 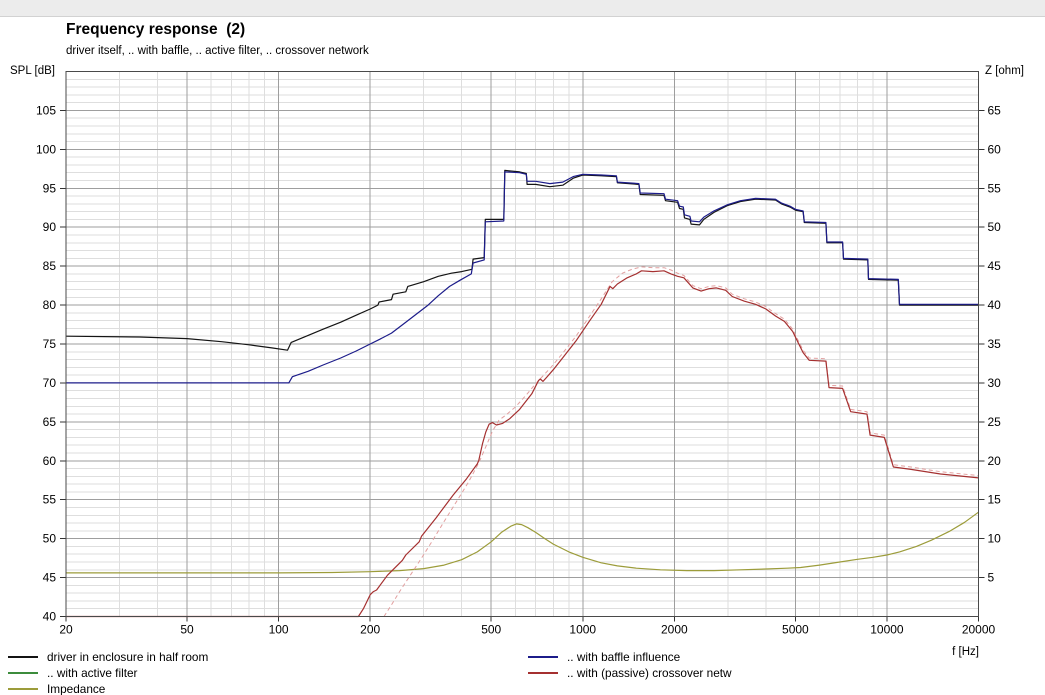 What do you see at coordinates (522, 542) in the screenshot?
I see `series-line-impedance` at bounding box center [522, 542].